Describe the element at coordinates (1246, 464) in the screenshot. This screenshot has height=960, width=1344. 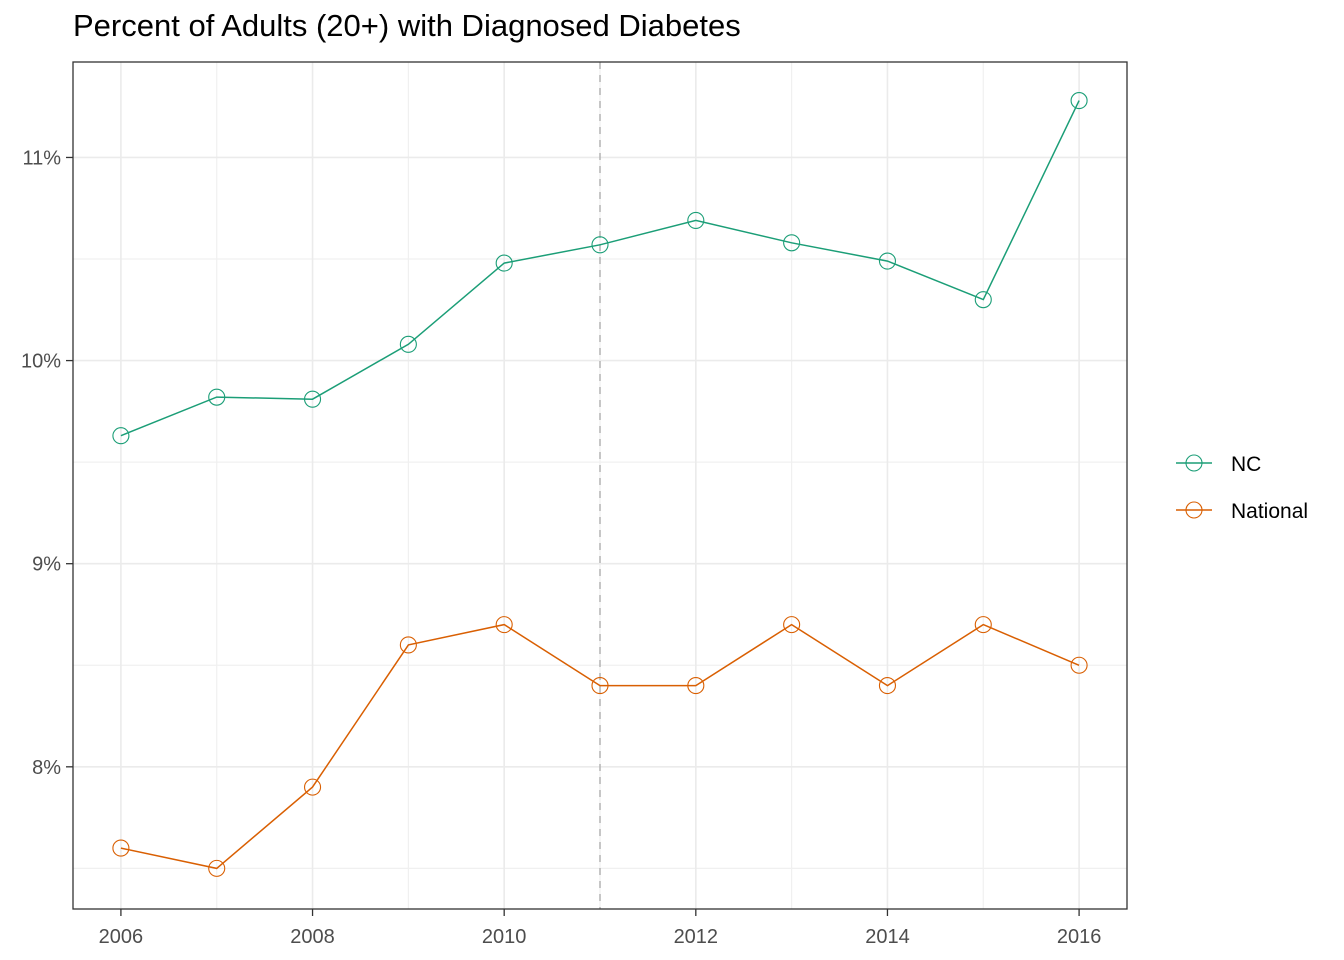
I see `legend-label-nc: NC` at that location.